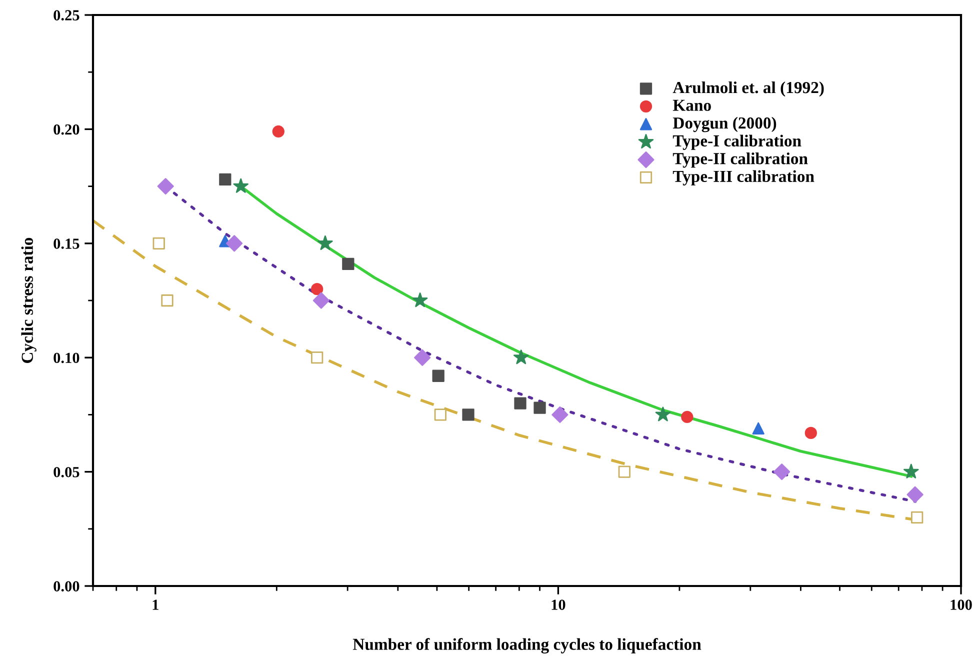 The image size is (973, 659). Describe the element at coordinates (527, 646) in the screenshot. I see `x-axis-title: Number of uniform loading cycles to liquefaction` at that location.